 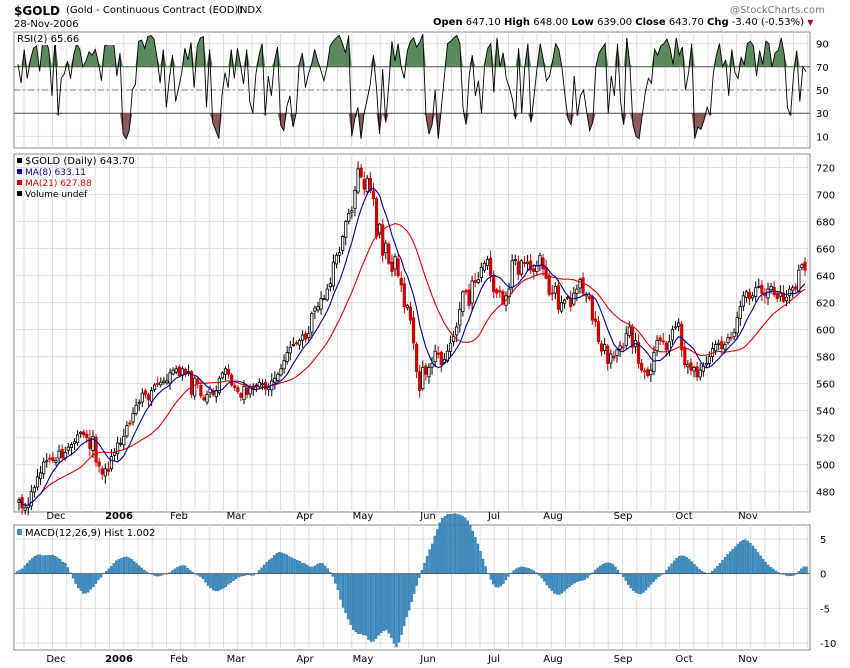 I want to click on x-axis-label-macd: Feb, so click(x=179, y=659).